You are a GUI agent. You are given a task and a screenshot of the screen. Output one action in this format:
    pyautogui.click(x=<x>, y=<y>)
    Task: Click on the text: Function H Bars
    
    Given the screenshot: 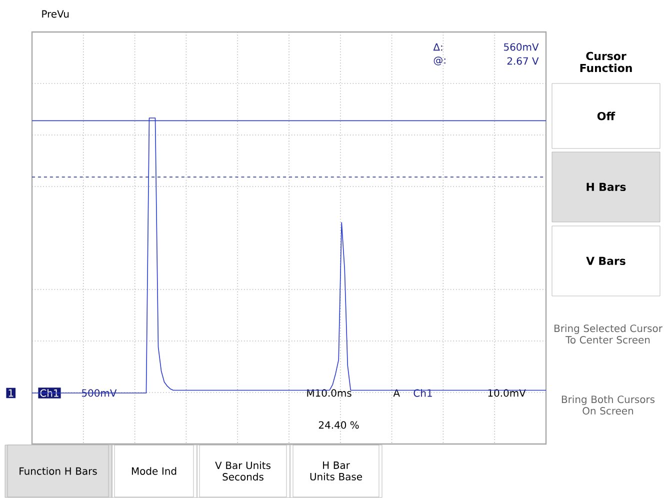 What is the action you would take?
    pyautogui.click(x=58, y=471)
    